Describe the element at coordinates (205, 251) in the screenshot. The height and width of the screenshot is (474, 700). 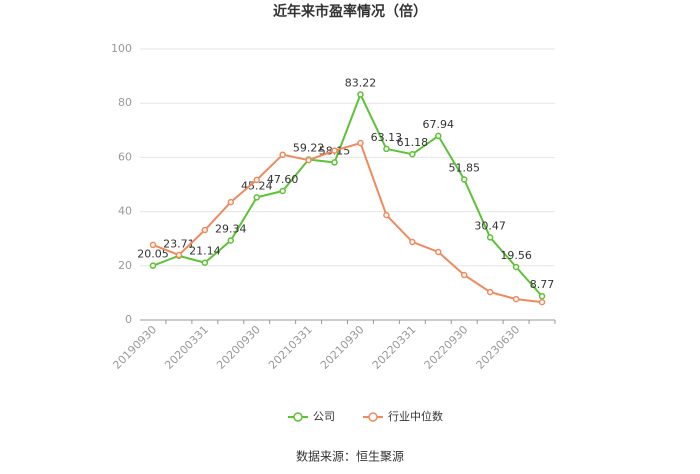
I see `data-label: 21.14` at that location.